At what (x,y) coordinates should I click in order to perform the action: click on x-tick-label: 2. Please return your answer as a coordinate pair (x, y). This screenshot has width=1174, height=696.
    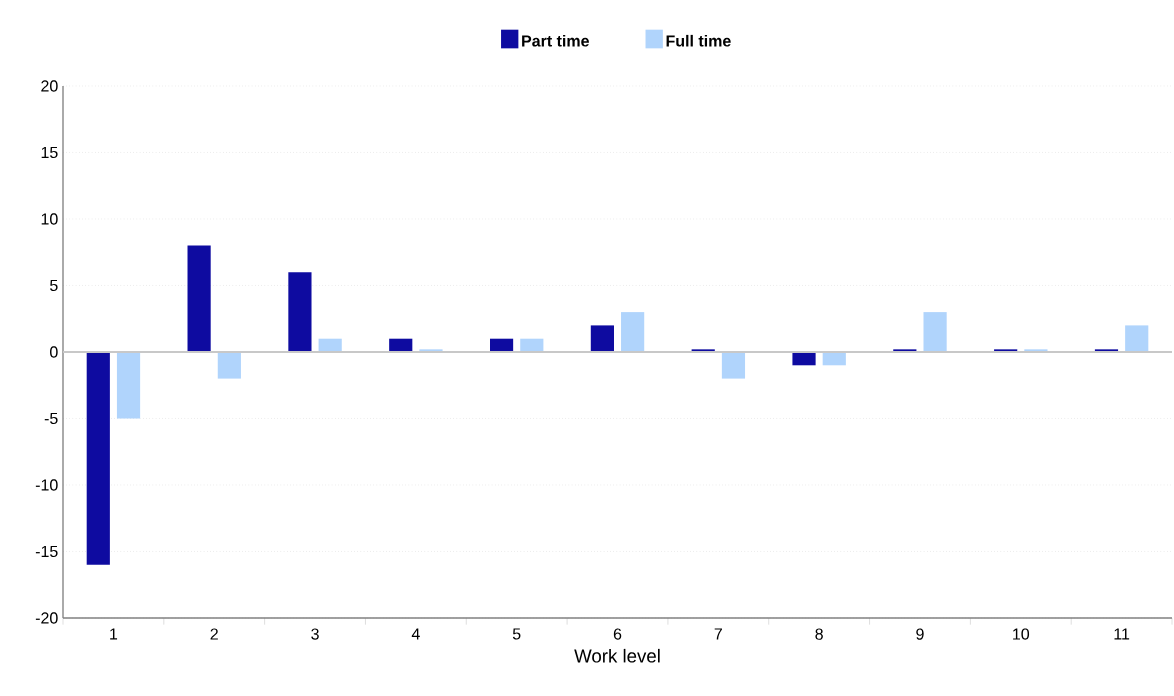
    Looking at the image, I should click on (214, 634).